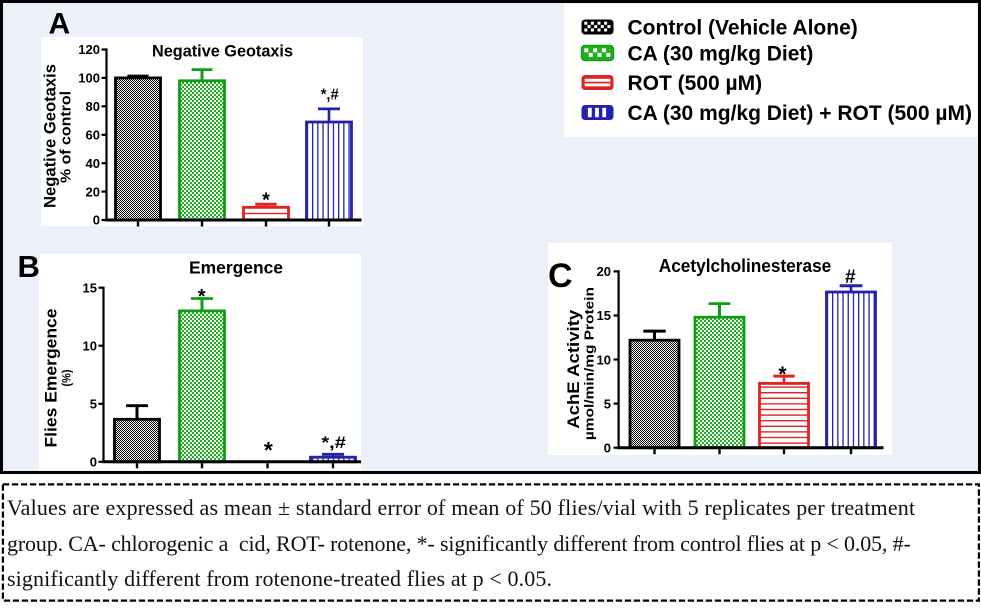 This screenshot has height=611, width=981. I want to click on svg-text: C, so click(560, 276).